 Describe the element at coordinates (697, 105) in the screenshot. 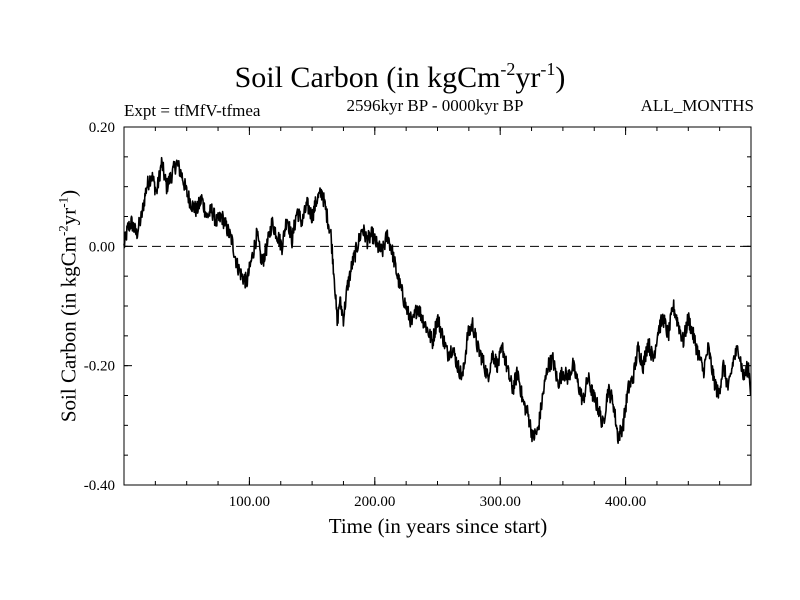

I see `months-label: ALL_MONTHS` at that location.